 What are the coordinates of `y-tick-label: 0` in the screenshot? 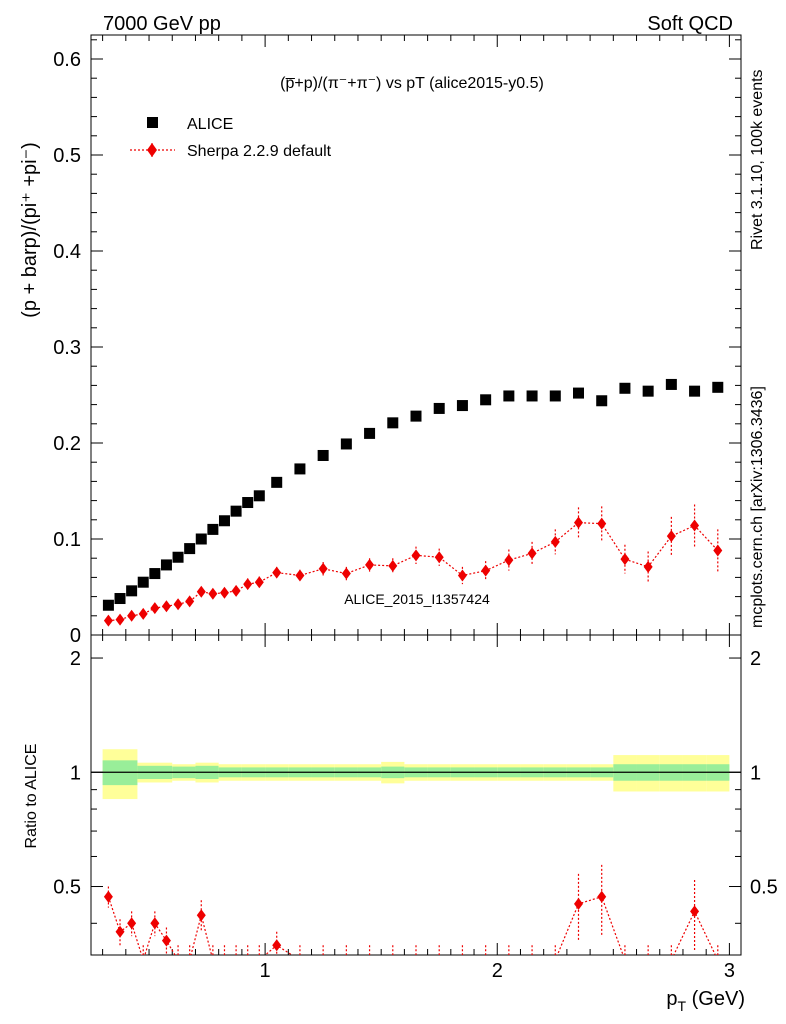 It's located at (75, 636).